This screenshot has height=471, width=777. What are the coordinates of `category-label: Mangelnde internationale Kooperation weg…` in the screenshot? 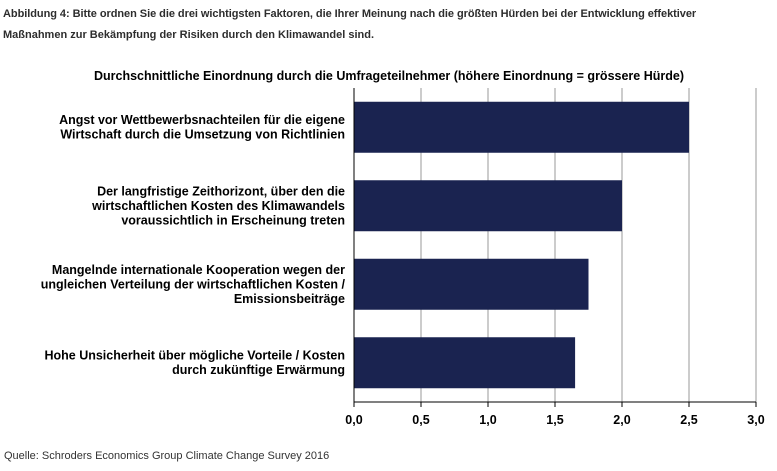 It's located at (193, 284).